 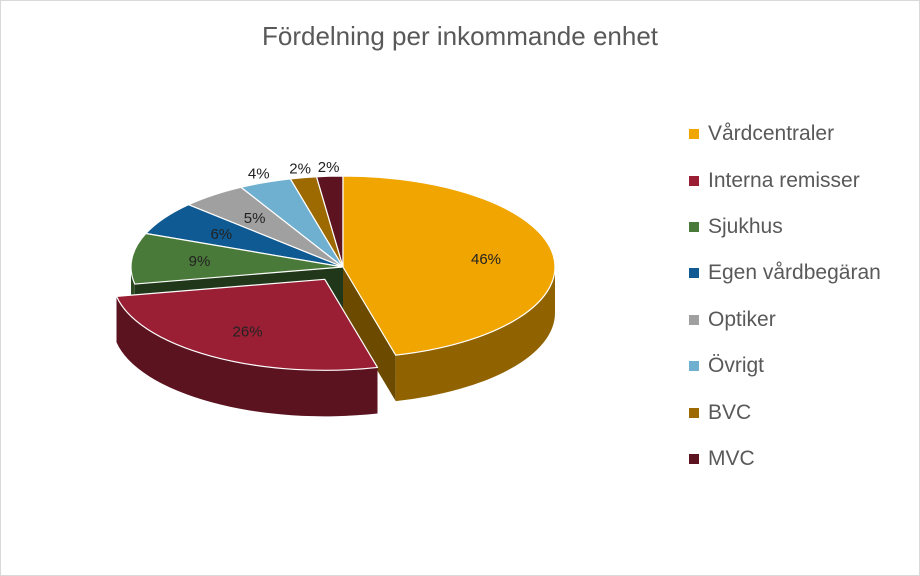 I want to click on slice-wall-end, so click(x=369, y=334).